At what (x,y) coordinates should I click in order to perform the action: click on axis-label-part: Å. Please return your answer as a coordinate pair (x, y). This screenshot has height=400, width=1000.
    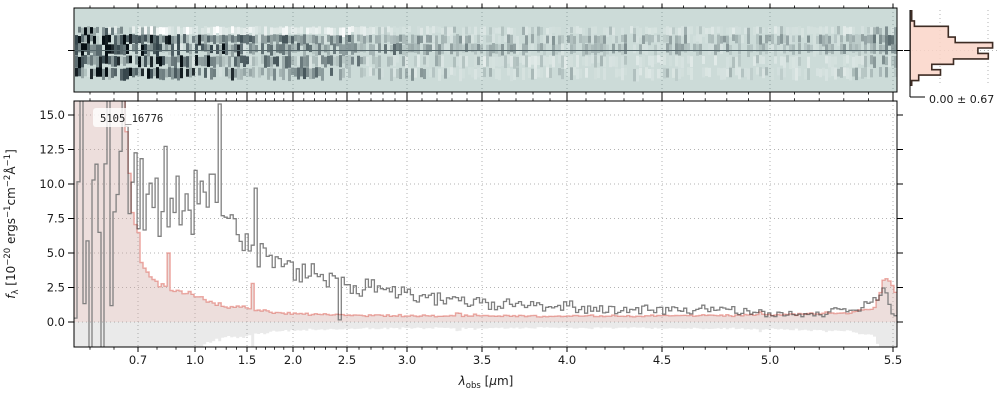
    Looking at the image, I should click on (10, 170).